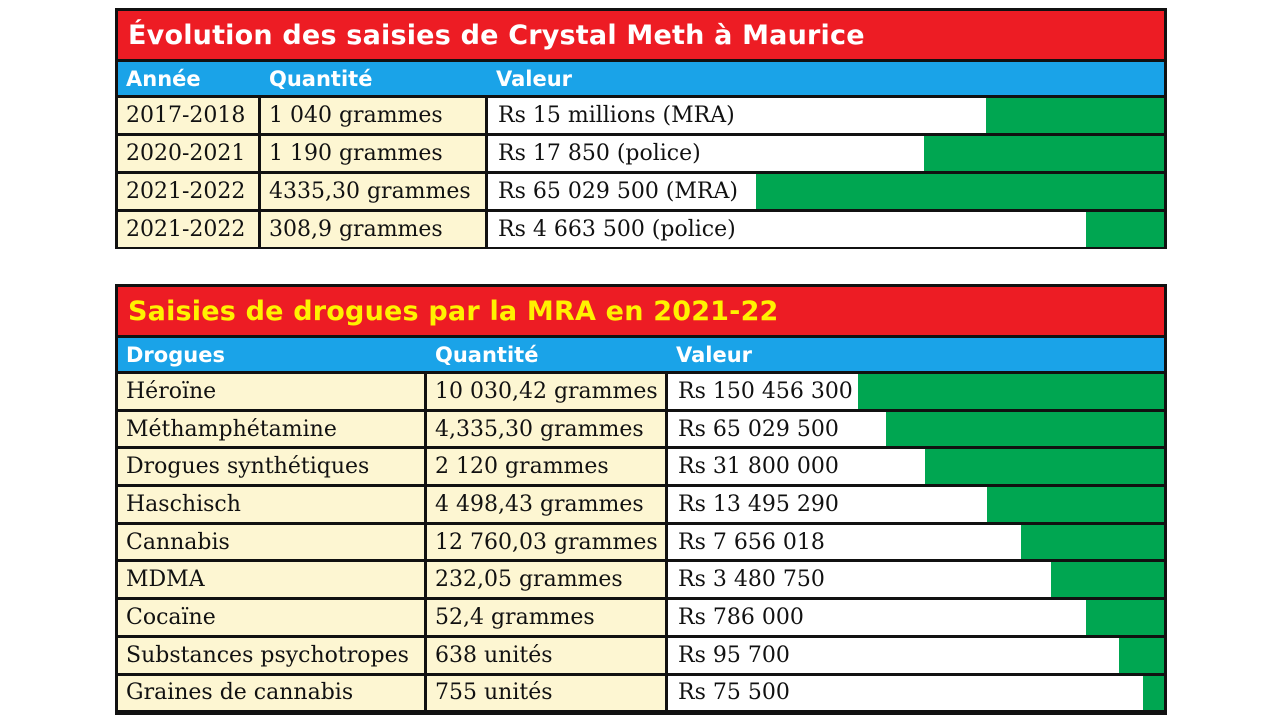  What do you see at coordinates (546, 467) in the screenshot?
I see `quantity-cell: 2 120 grammes` at bounding box center [546, 467].